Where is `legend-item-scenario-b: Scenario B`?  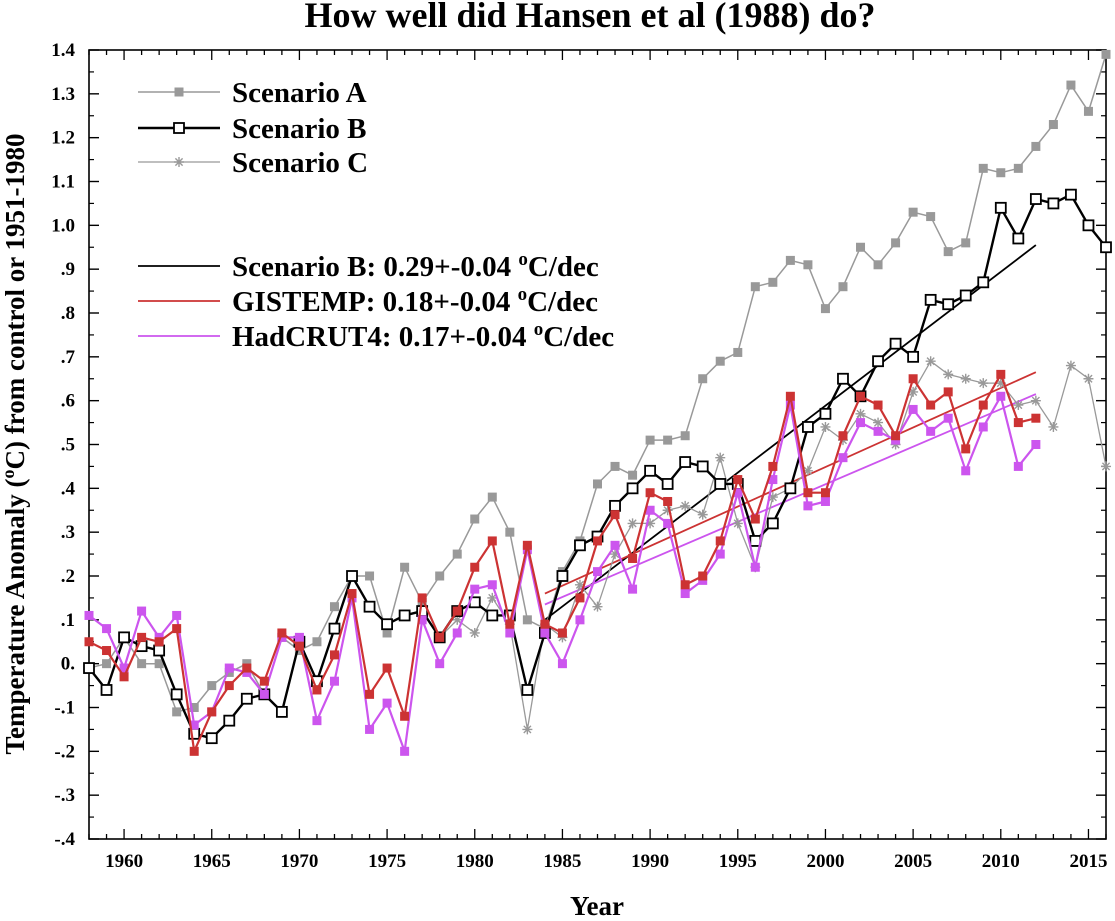
legend-item-scenario-b: Scenario B is located at coordinates (252, 129).